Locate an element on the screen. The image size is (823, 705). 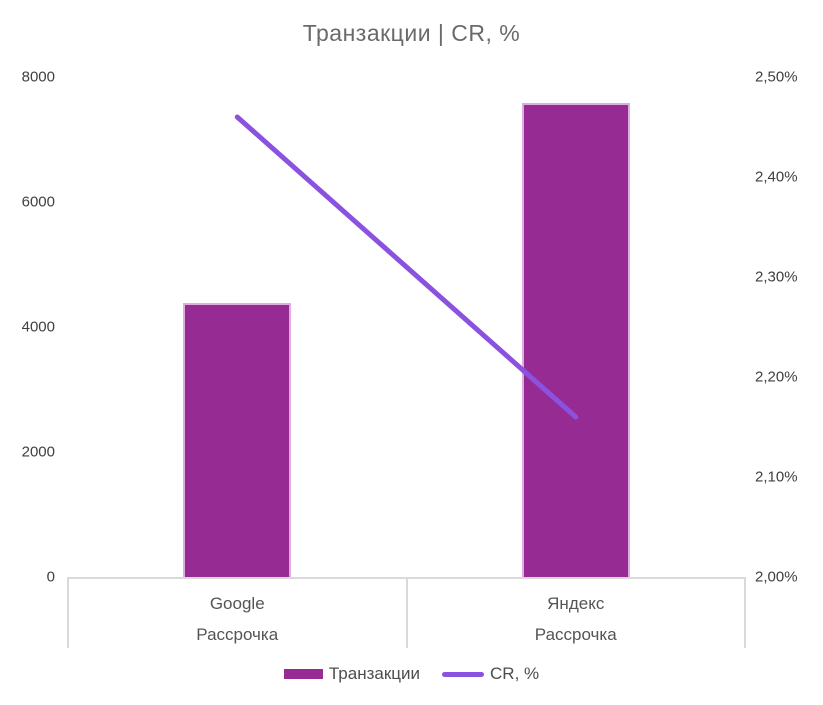
legend: Транзакции CR, % is located at coordinates (411, 674).